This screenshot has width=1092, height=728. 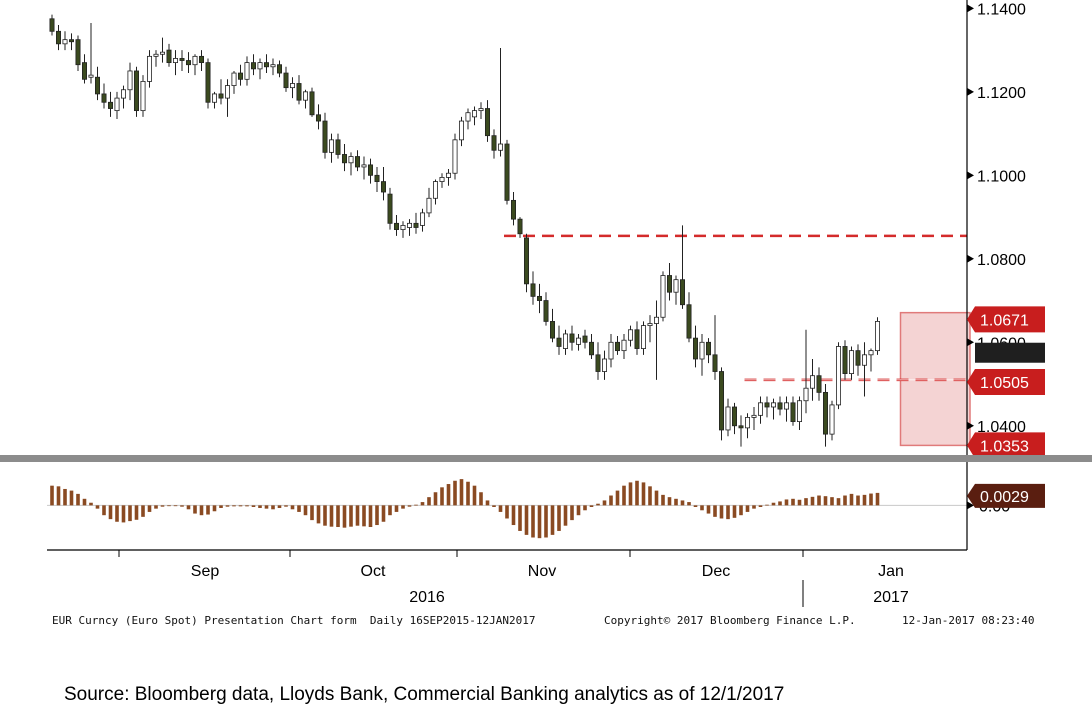 What do you see at coordinates (1006, 495) in the screenshot?
I see `oscillator-flag` at bounding box center [1006, 495].